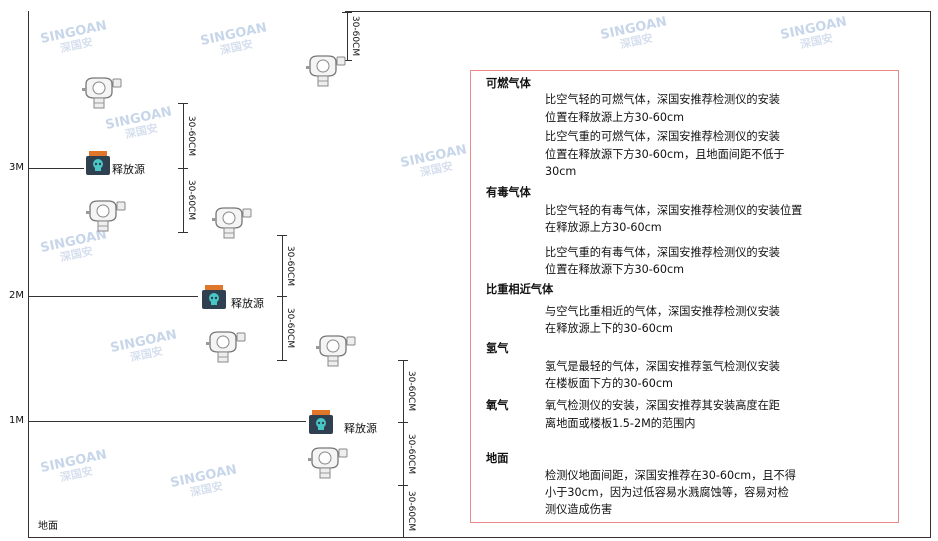  What do you see at coordinates (113, 296) in the screenshot?
I see `level-2m-line` at bounding box center [113, 296].